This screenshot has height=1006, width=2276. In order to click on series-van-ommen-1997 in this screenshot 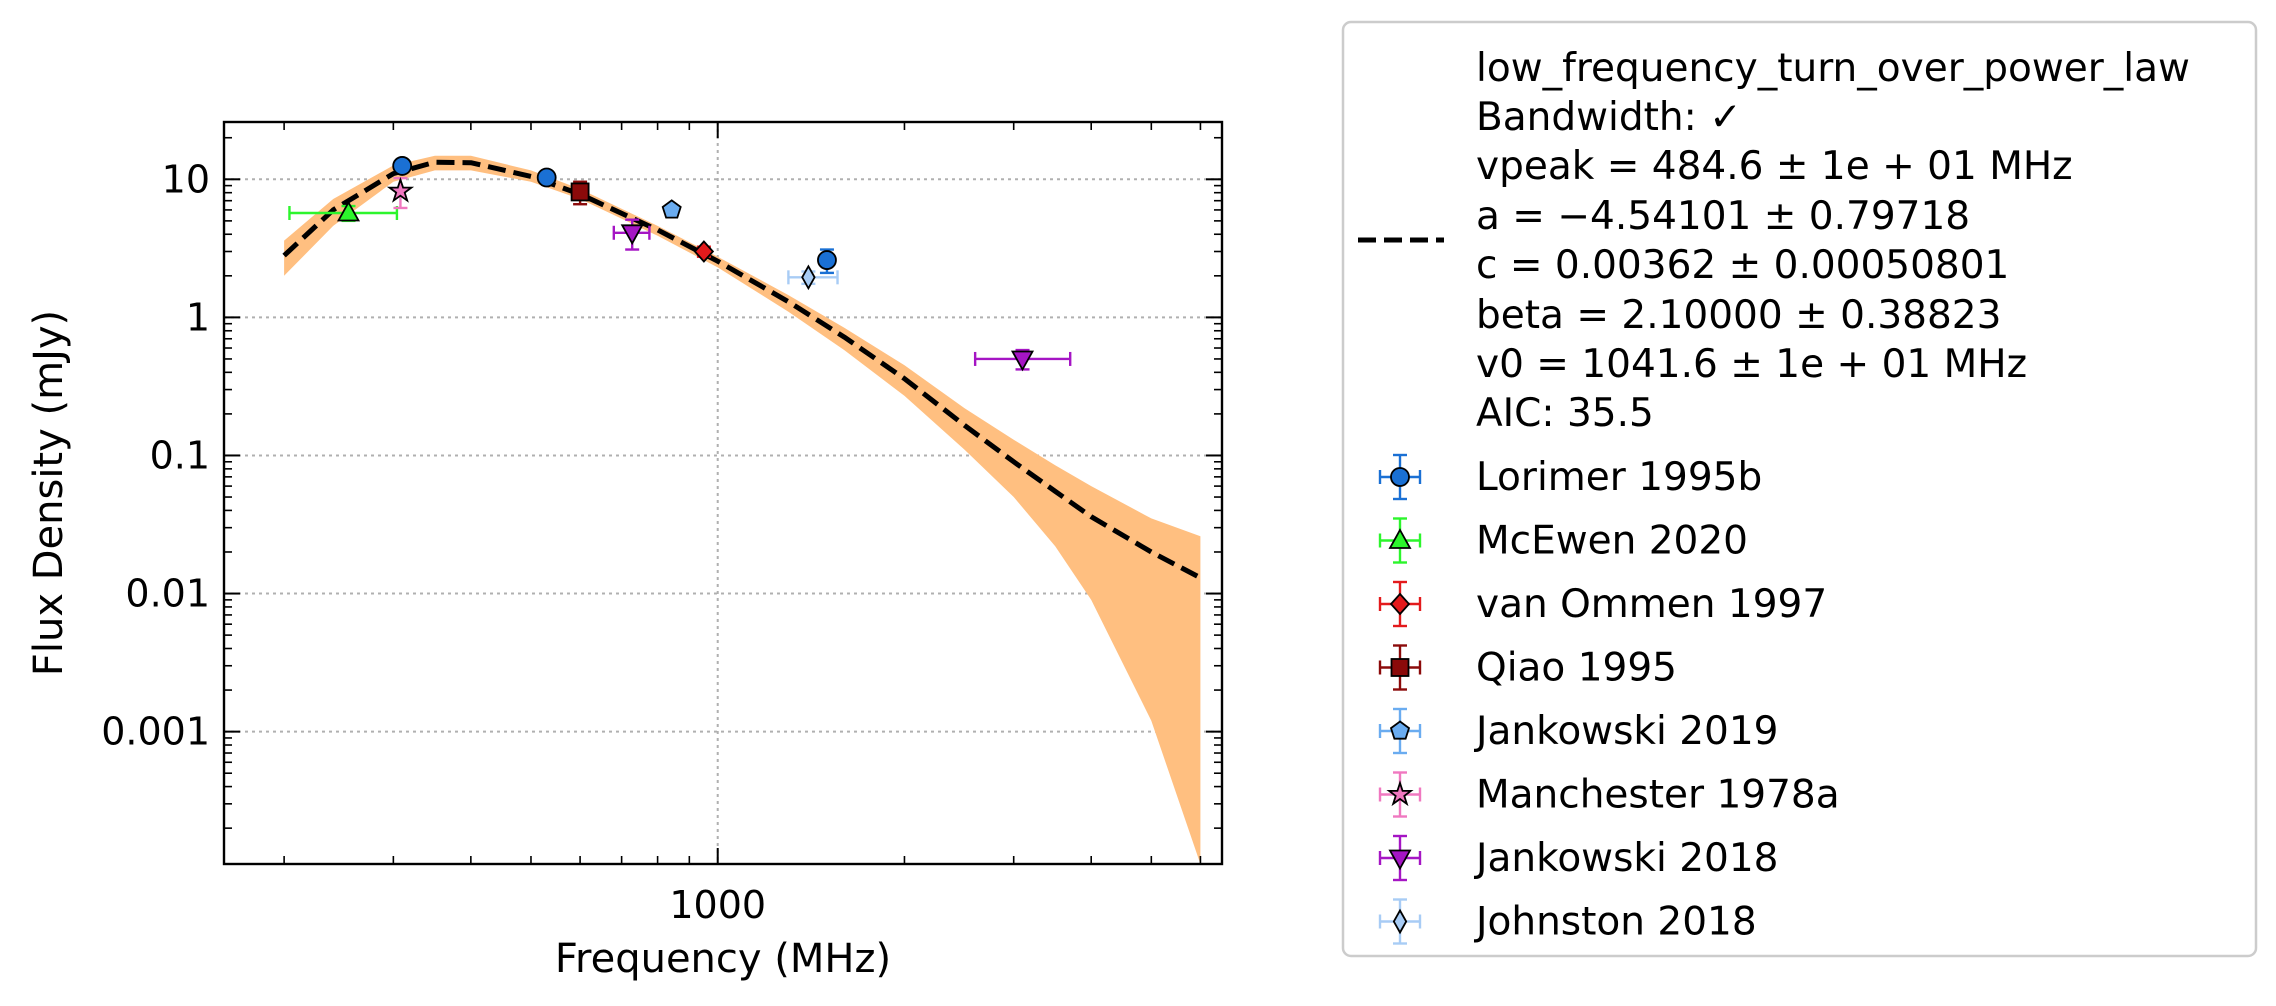, I will do `click(704, 251)`.